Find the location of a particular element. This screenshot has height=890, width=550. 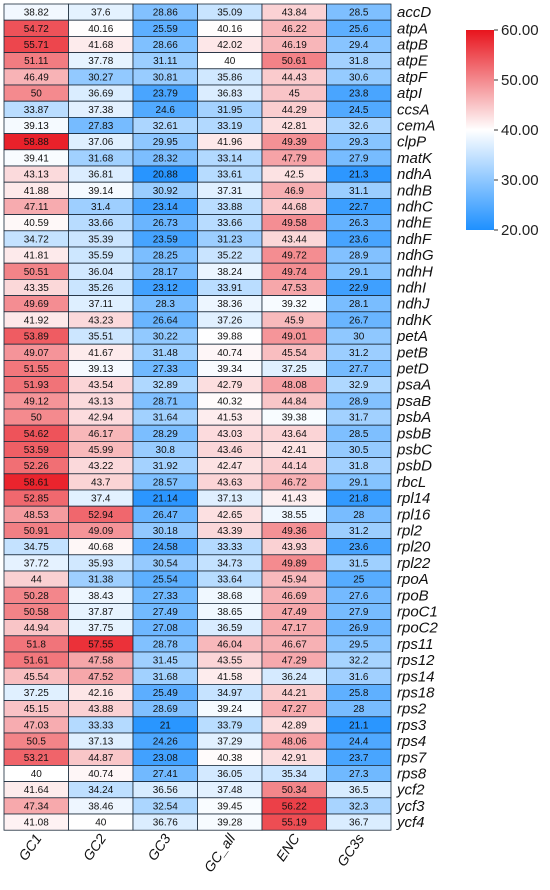

cell-value-label: 42.47 is located at coordinates (229, 466).